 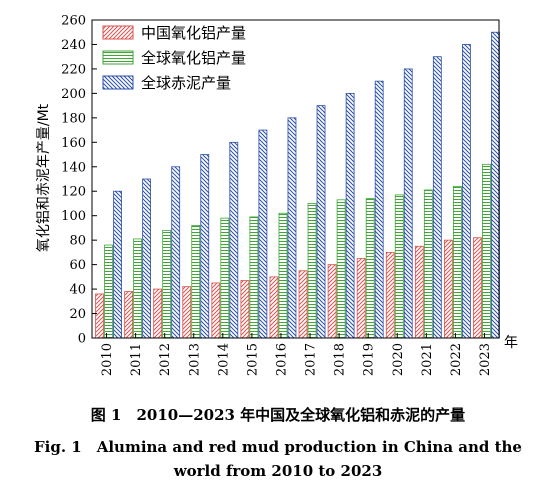 What do you see at coordinates (278, 471) in the screenshot?
I see `figure-caption-english-line2: world from 2010 to 2023` at bounding box center [278, 471].